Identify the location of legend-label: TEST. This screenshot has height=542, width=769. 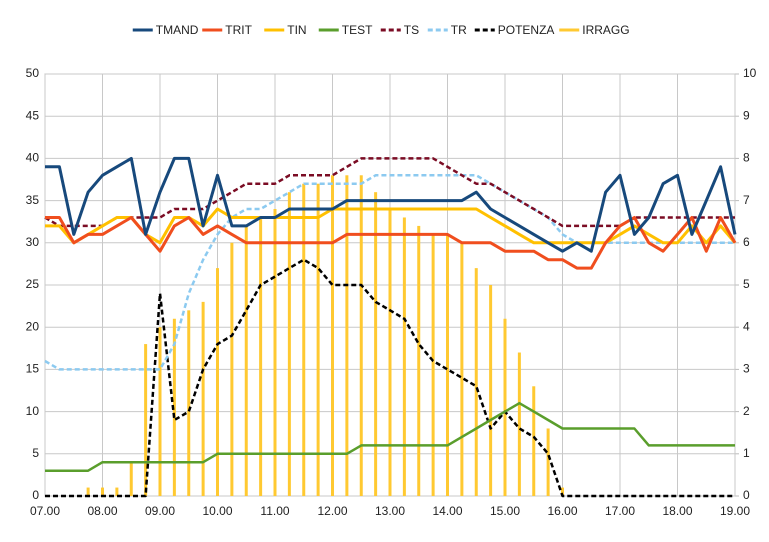
(357, 30).